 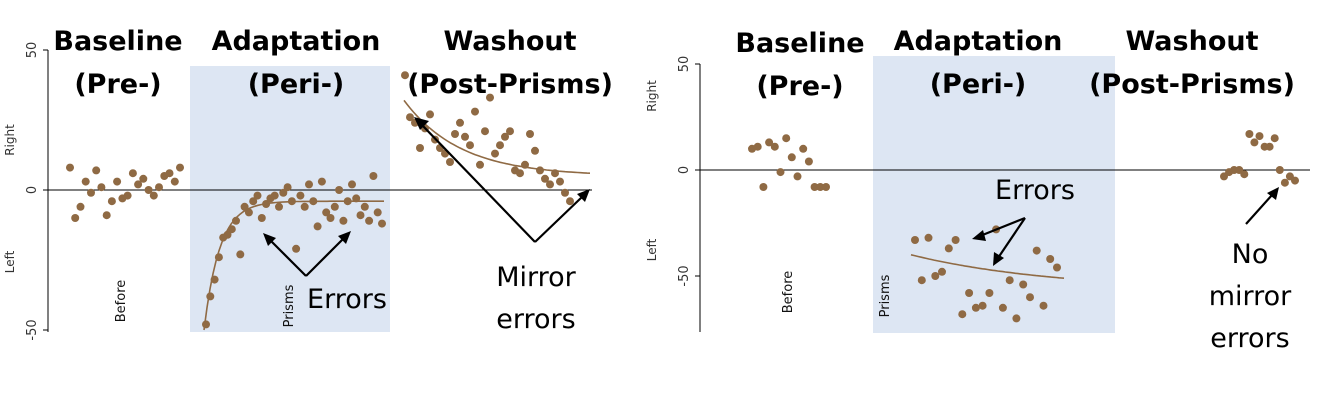 What do you see at coordinates (1259, 209) in the screenshot?
I see `right-no-mirror-arrow` at bounding box center [1259, 209].